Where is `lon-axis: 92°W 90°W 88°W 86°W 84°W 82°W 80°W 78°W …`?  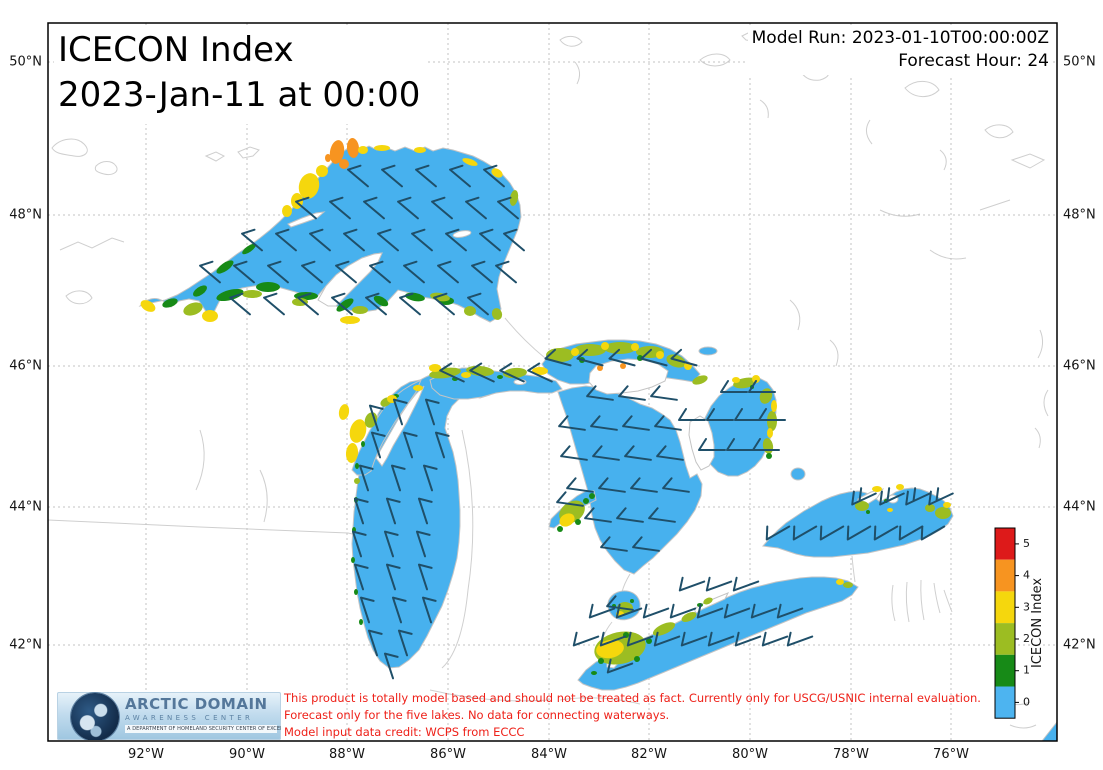 lon-axis: 92°W 90°W 88°W 86°W 84°W 82°W 80°W 78°W … is located at coordinates (548, 754).